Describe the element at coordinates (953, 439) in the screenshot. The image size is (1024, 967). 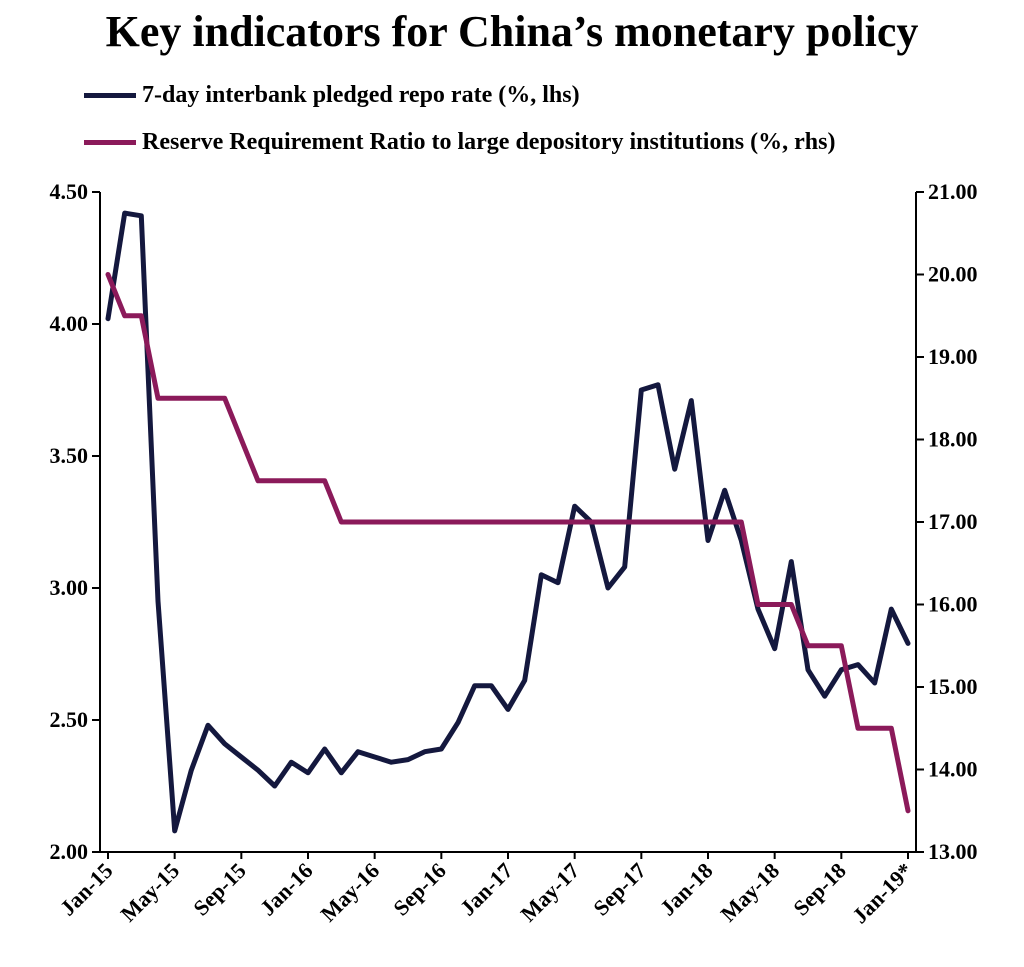
I see `y-right-tick-label: 18.00` at that location.